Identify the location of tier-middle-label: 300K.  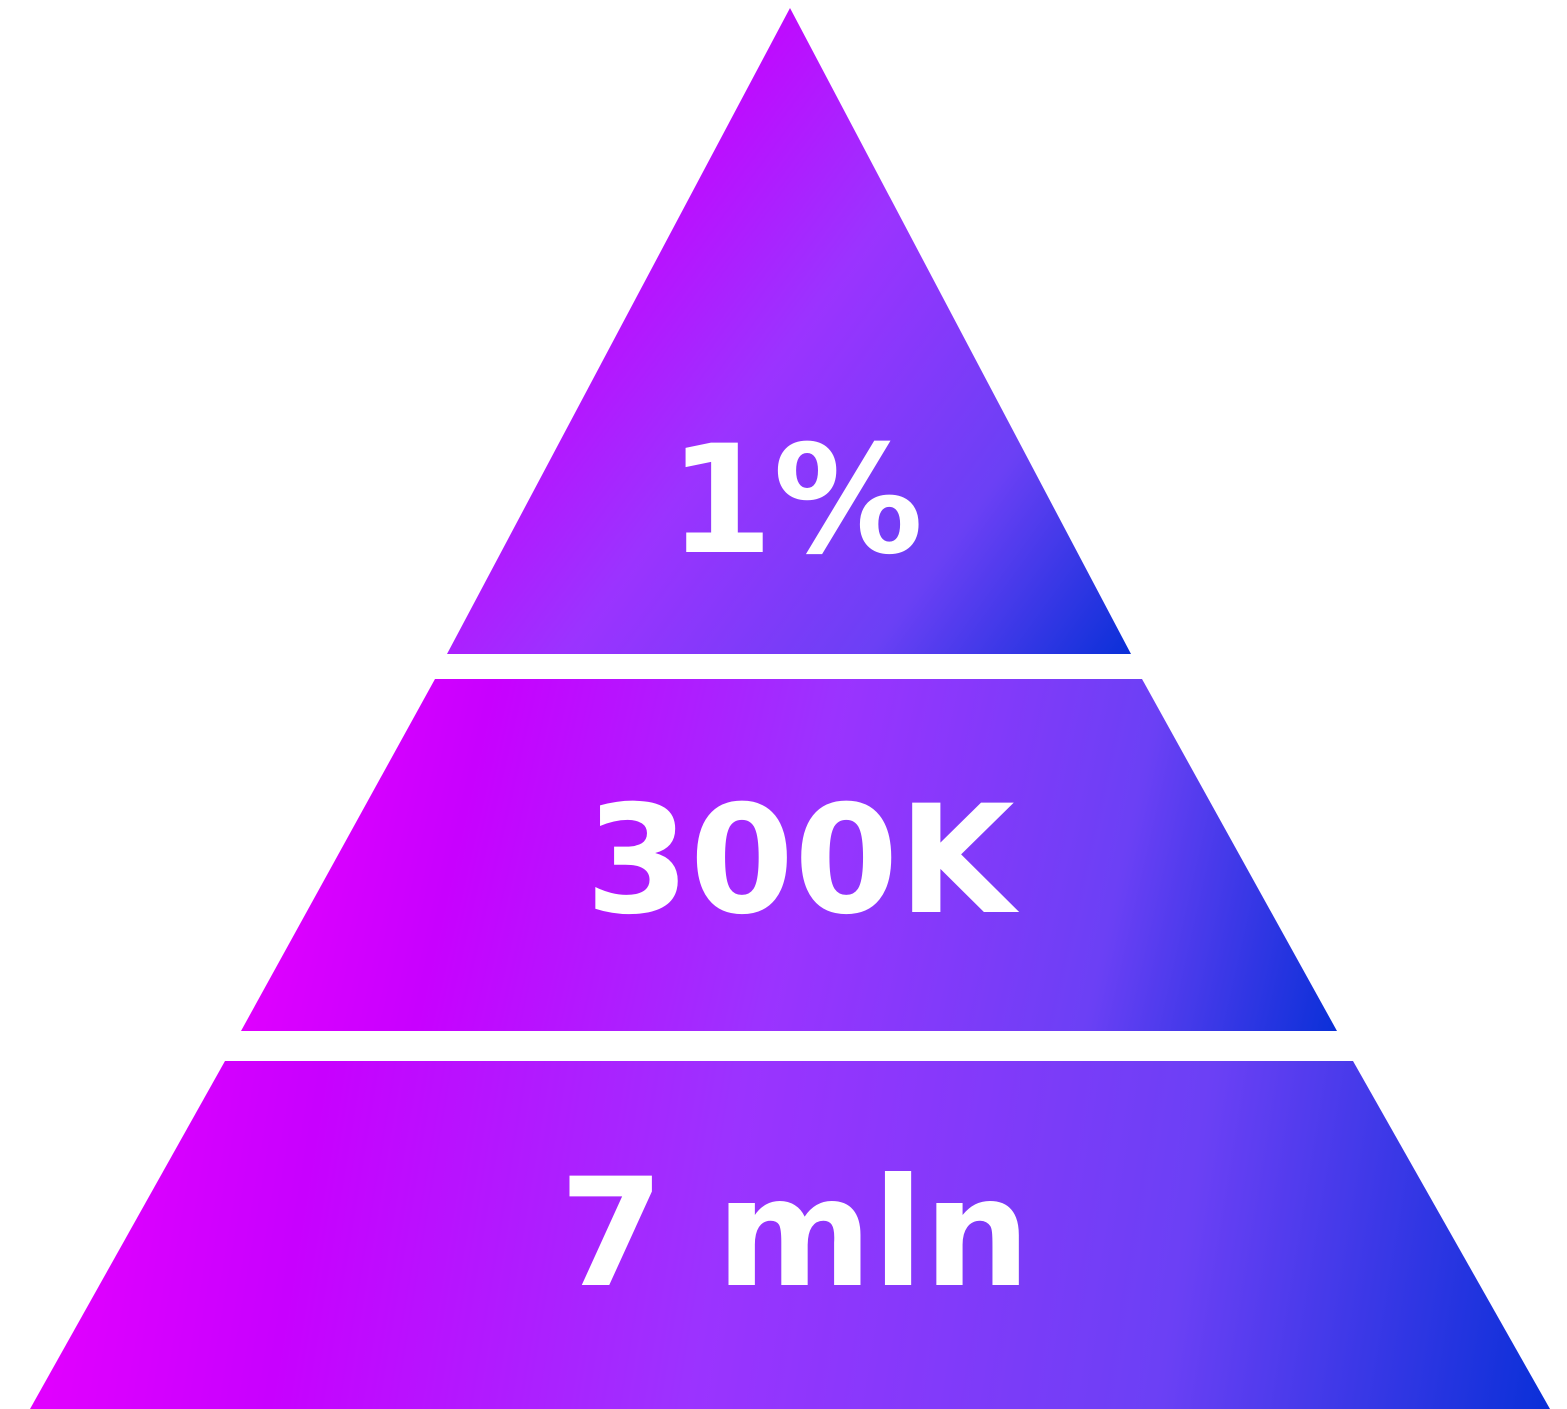
(802, 861).